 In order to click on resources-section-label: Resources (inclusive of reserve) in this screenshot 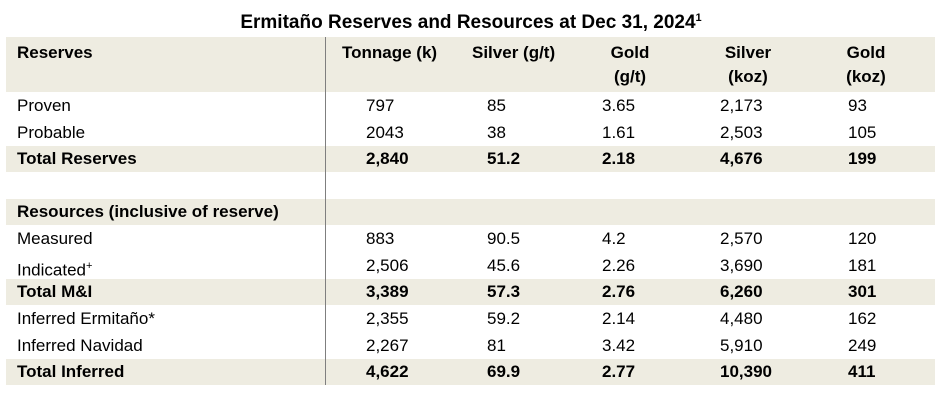, I will do `click(148, 211)`.